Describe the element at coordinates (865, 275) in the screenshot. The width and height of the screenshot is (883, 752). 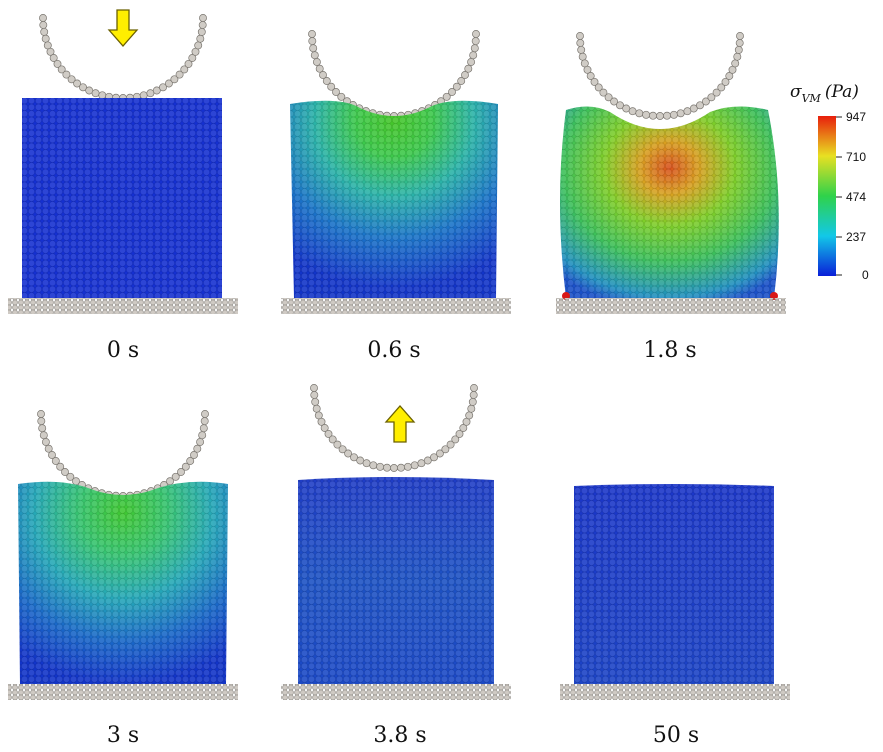
I see `colorbar-tick: 0` at that location.